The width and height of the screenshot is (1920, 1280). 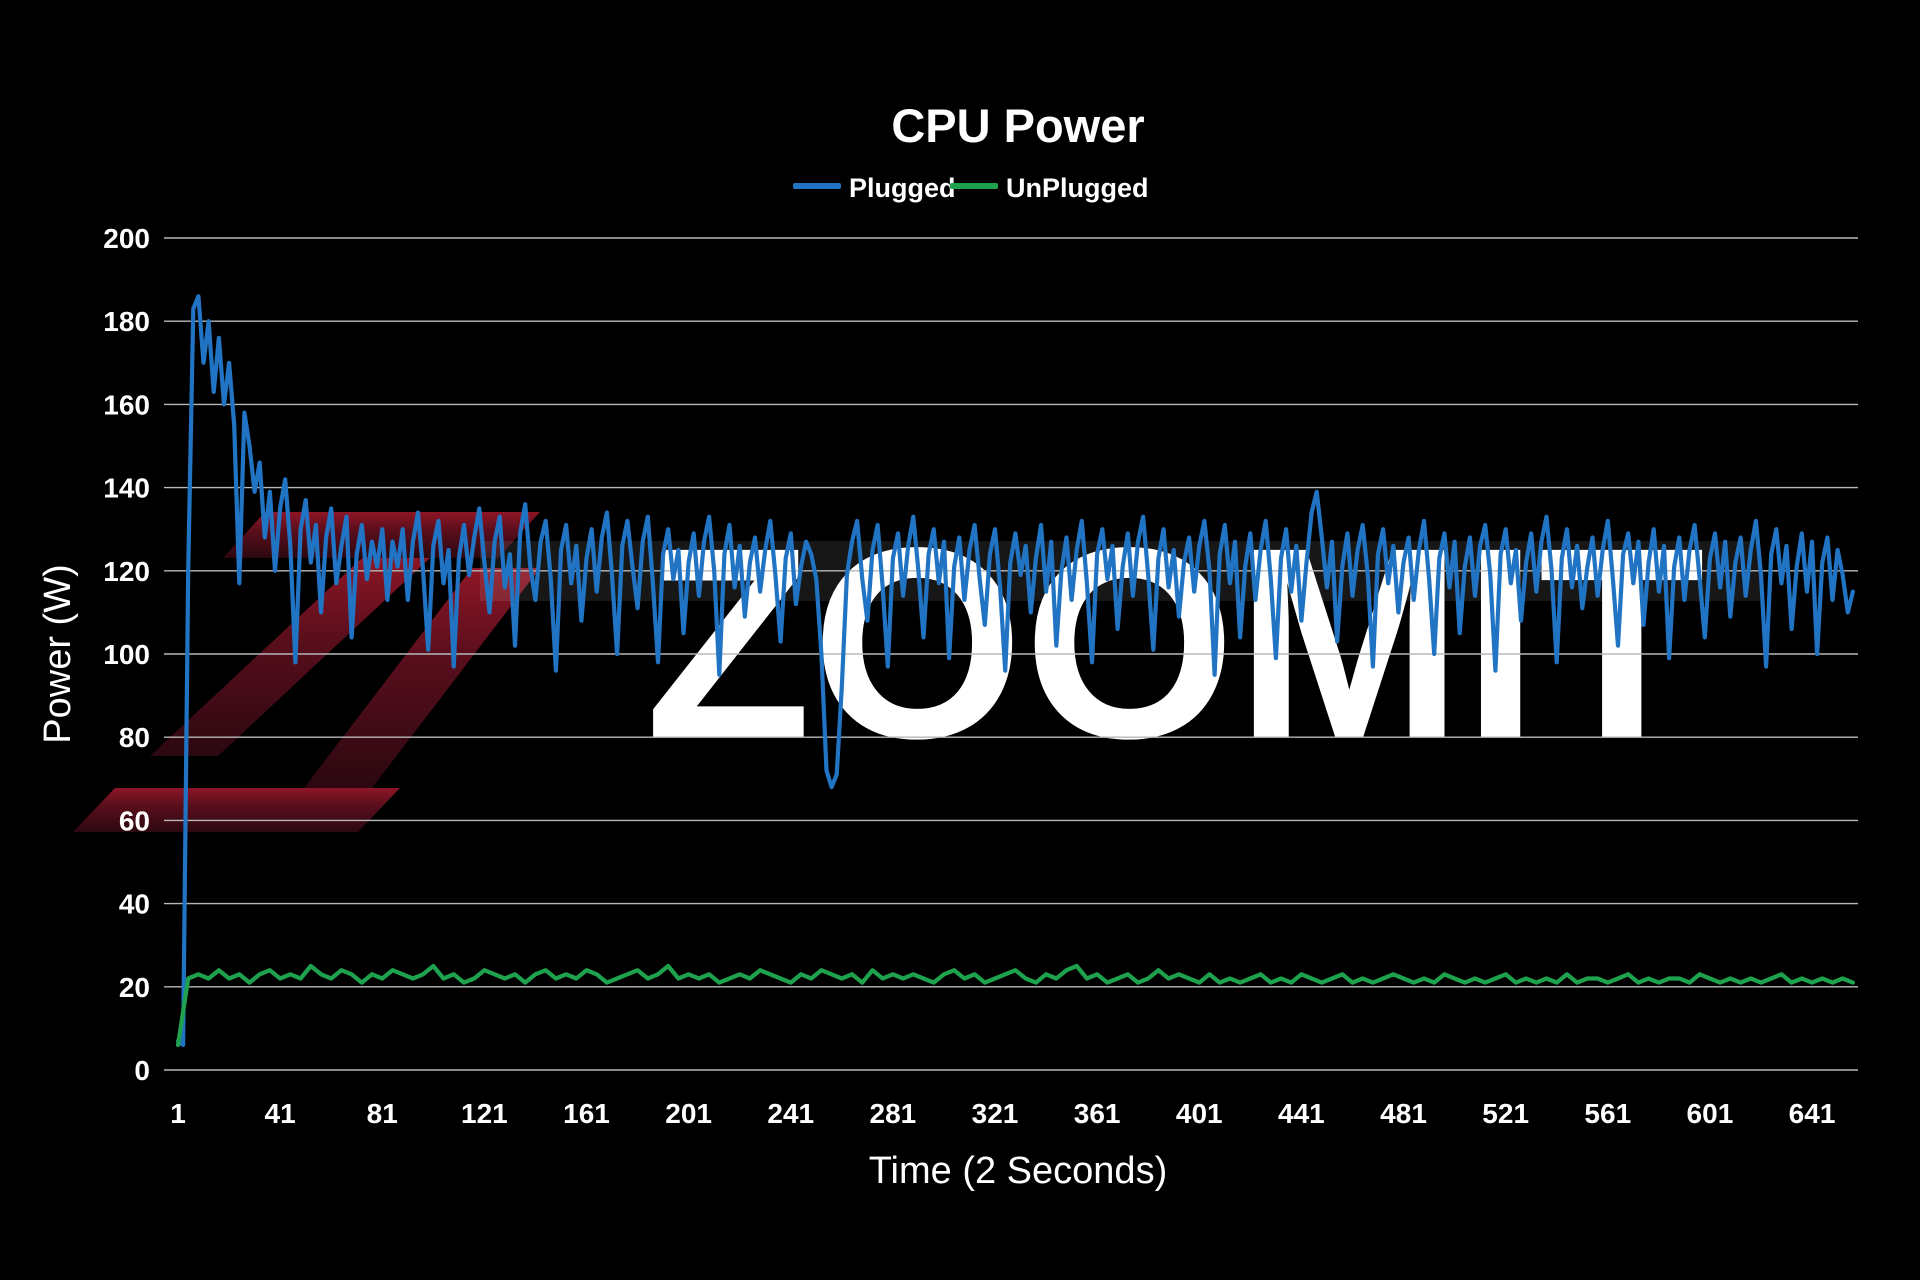 I want to click on y-tick-label: 100, so click(x=126, y=654).